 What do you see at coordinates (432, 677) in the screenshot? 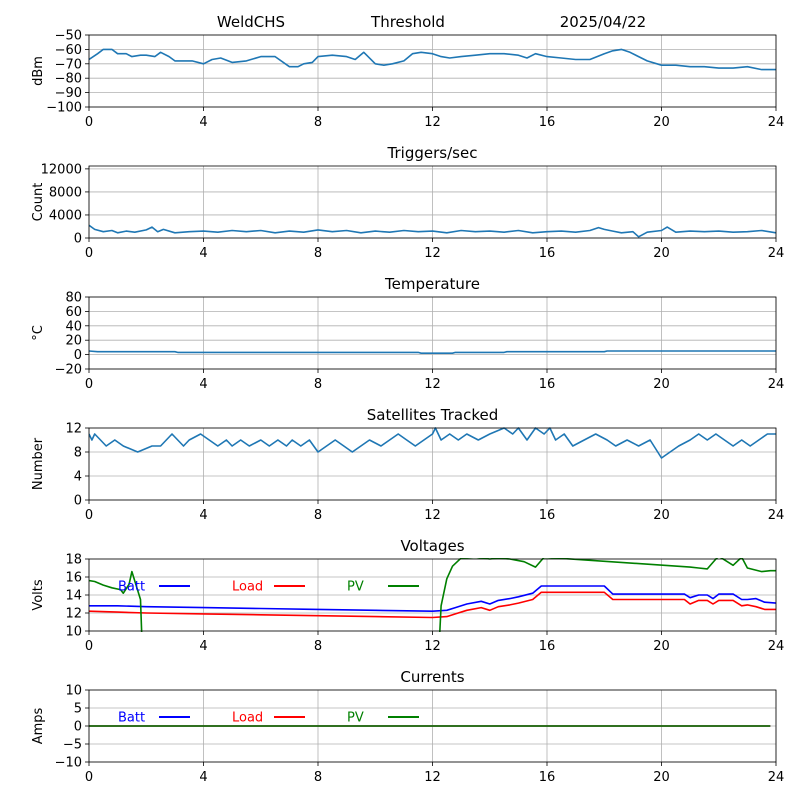
I see `panel-title: Currents` at bounding box center [432, 677].